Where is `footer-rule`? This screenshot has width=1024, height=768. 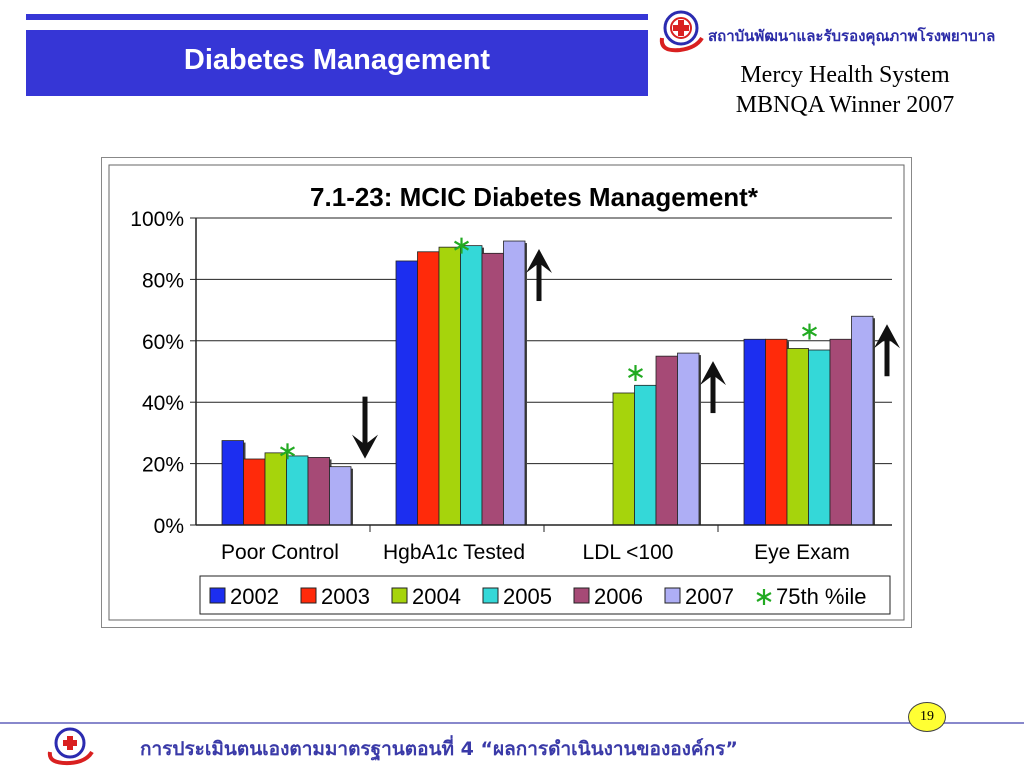 footer-rule is located at coordinates (512, 723).